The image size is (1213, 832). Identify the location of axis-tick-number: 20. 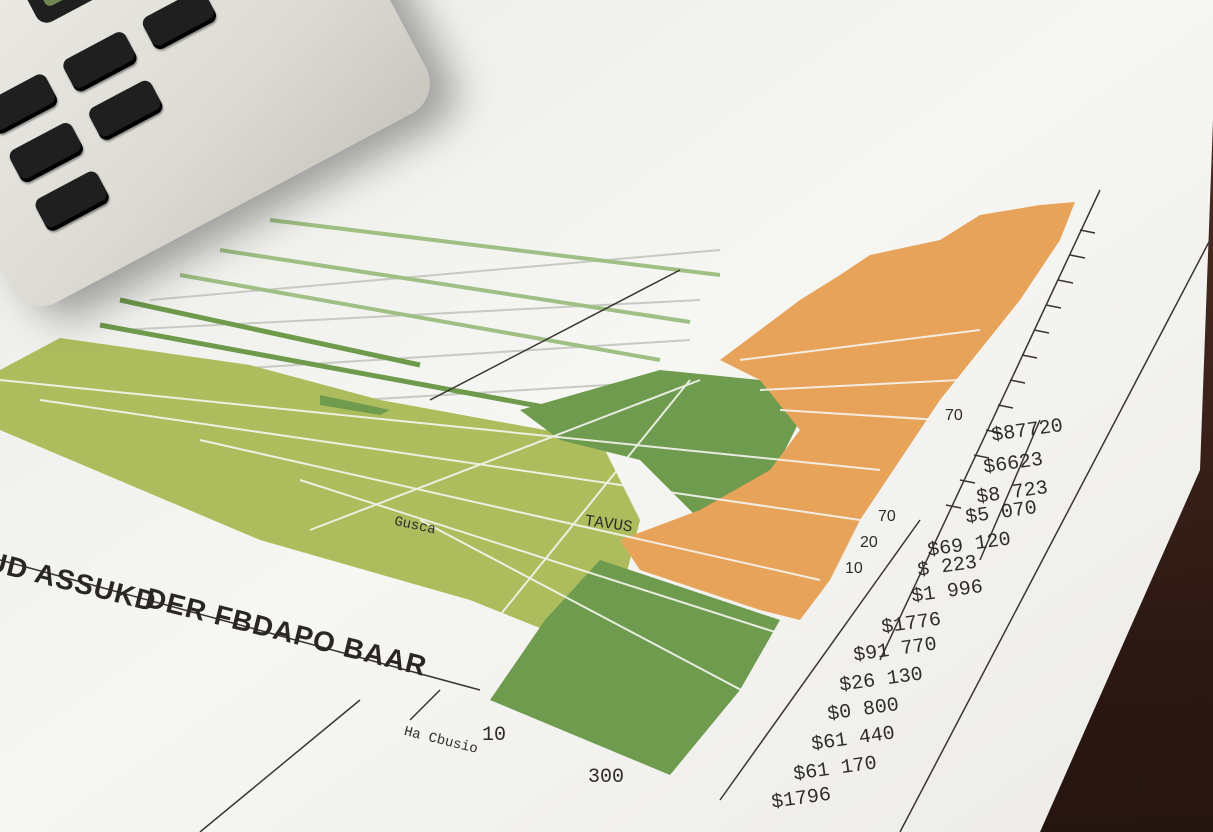
(869, 542).